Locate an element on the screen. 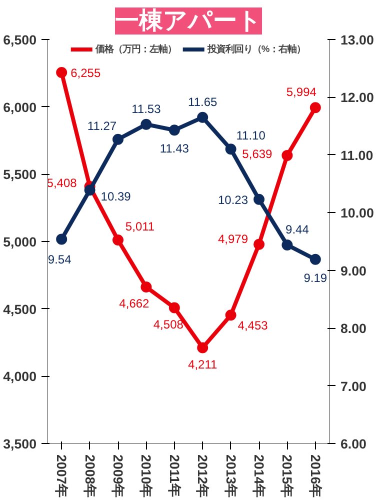 The height and width of the screenshot is (503, 380). legend-label: 投資利回り（%：右軸） is located at coordinates (256, 49).